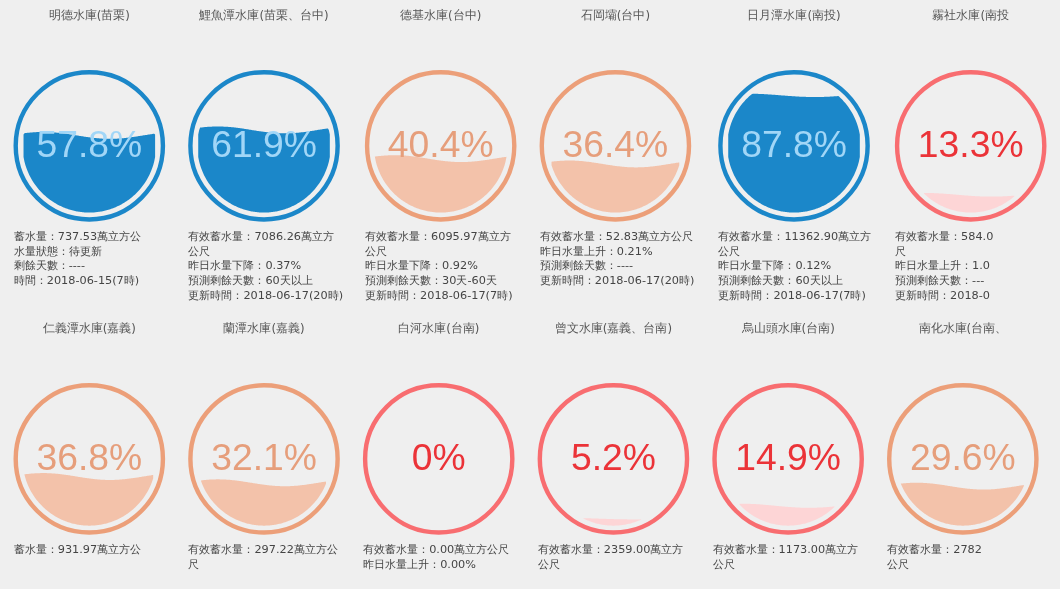 This screenshot has width=1060, height=596. What do you see at coordinates (943, 295) in the screenshot?
I see `text: 更新時間：2018-0` at bounding box center [943, 295].